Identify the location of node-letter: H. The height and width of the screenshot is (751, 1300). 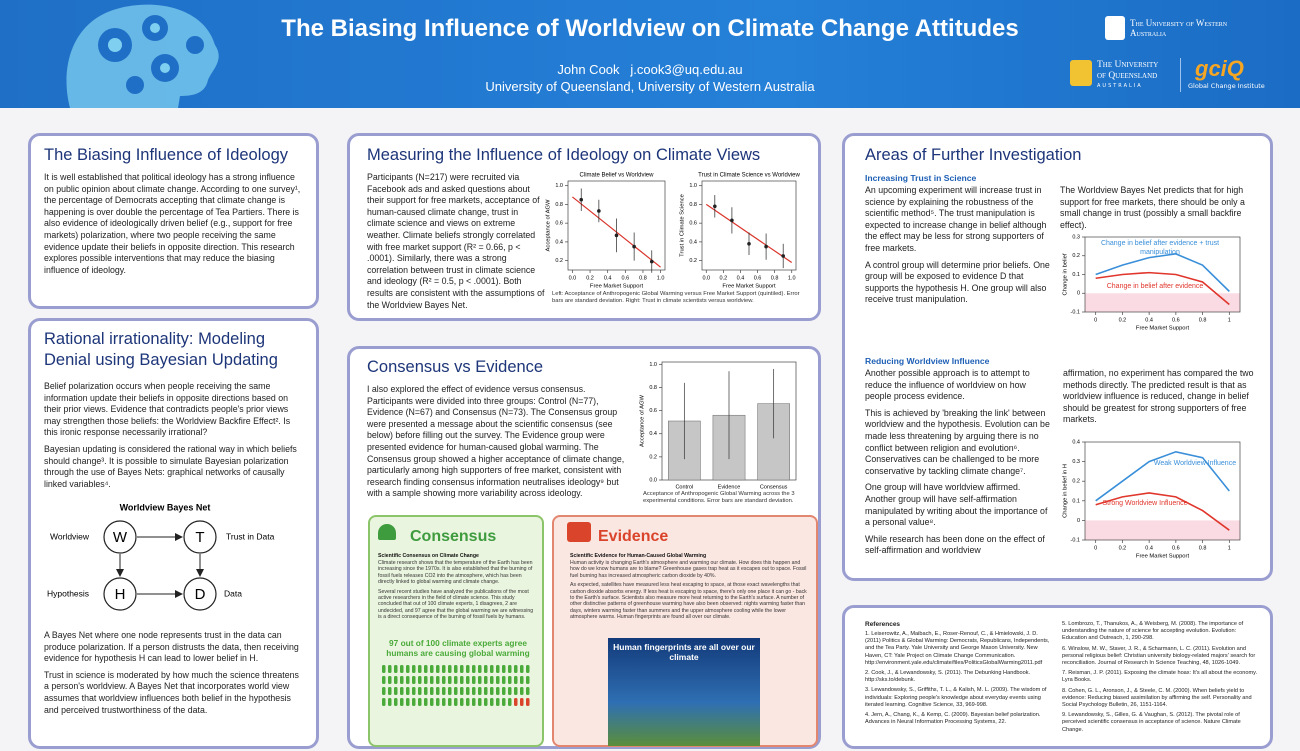
(120, 594).